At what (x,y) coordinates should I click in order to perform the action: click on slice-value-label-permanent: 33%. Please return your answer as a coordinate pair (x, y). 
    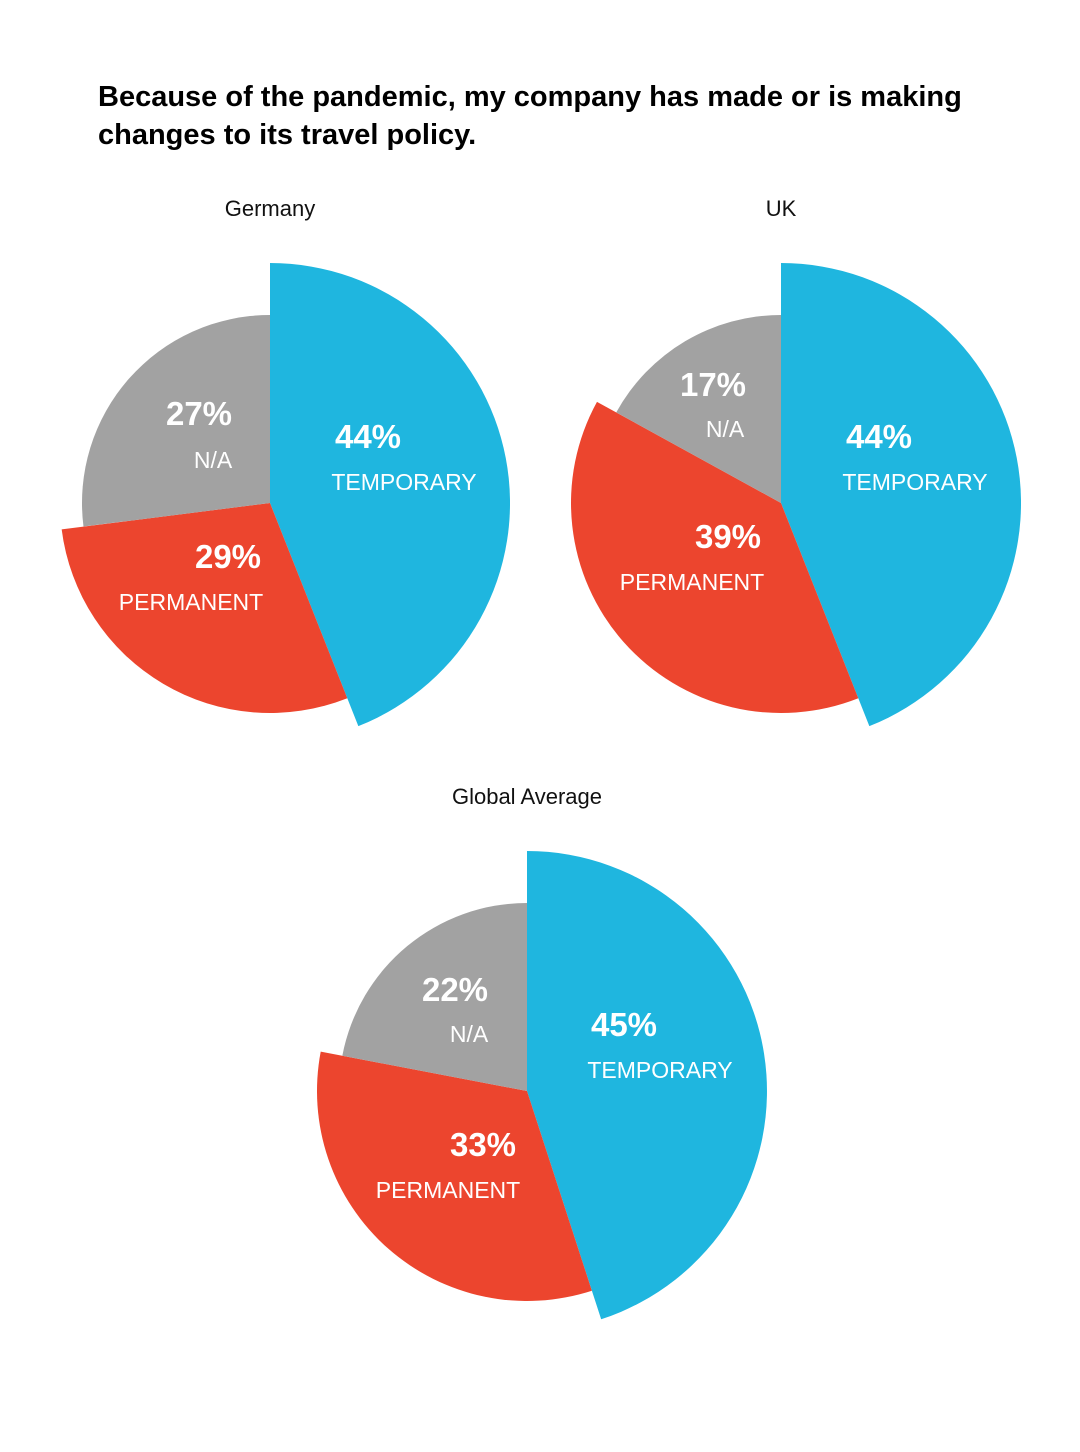
    Looking at the image, I should click on (483, 1144).